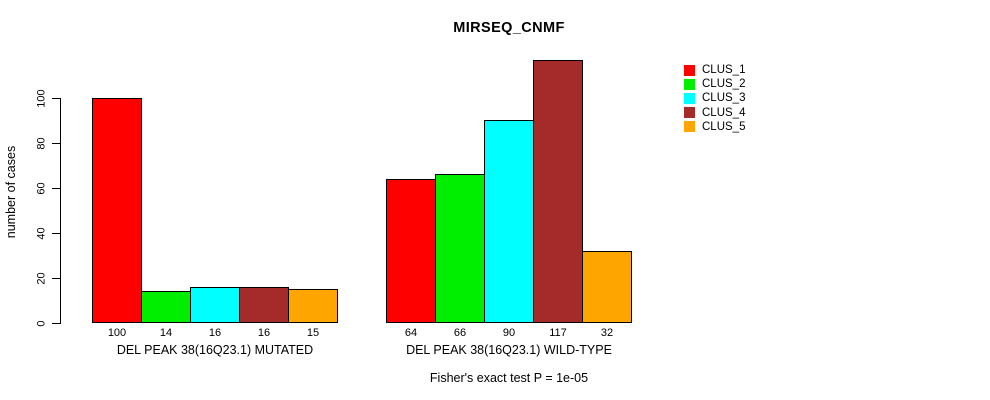 This screenshot has width=990, height=400. I want to click on bar-clus_4-group2, so click(558, 191).